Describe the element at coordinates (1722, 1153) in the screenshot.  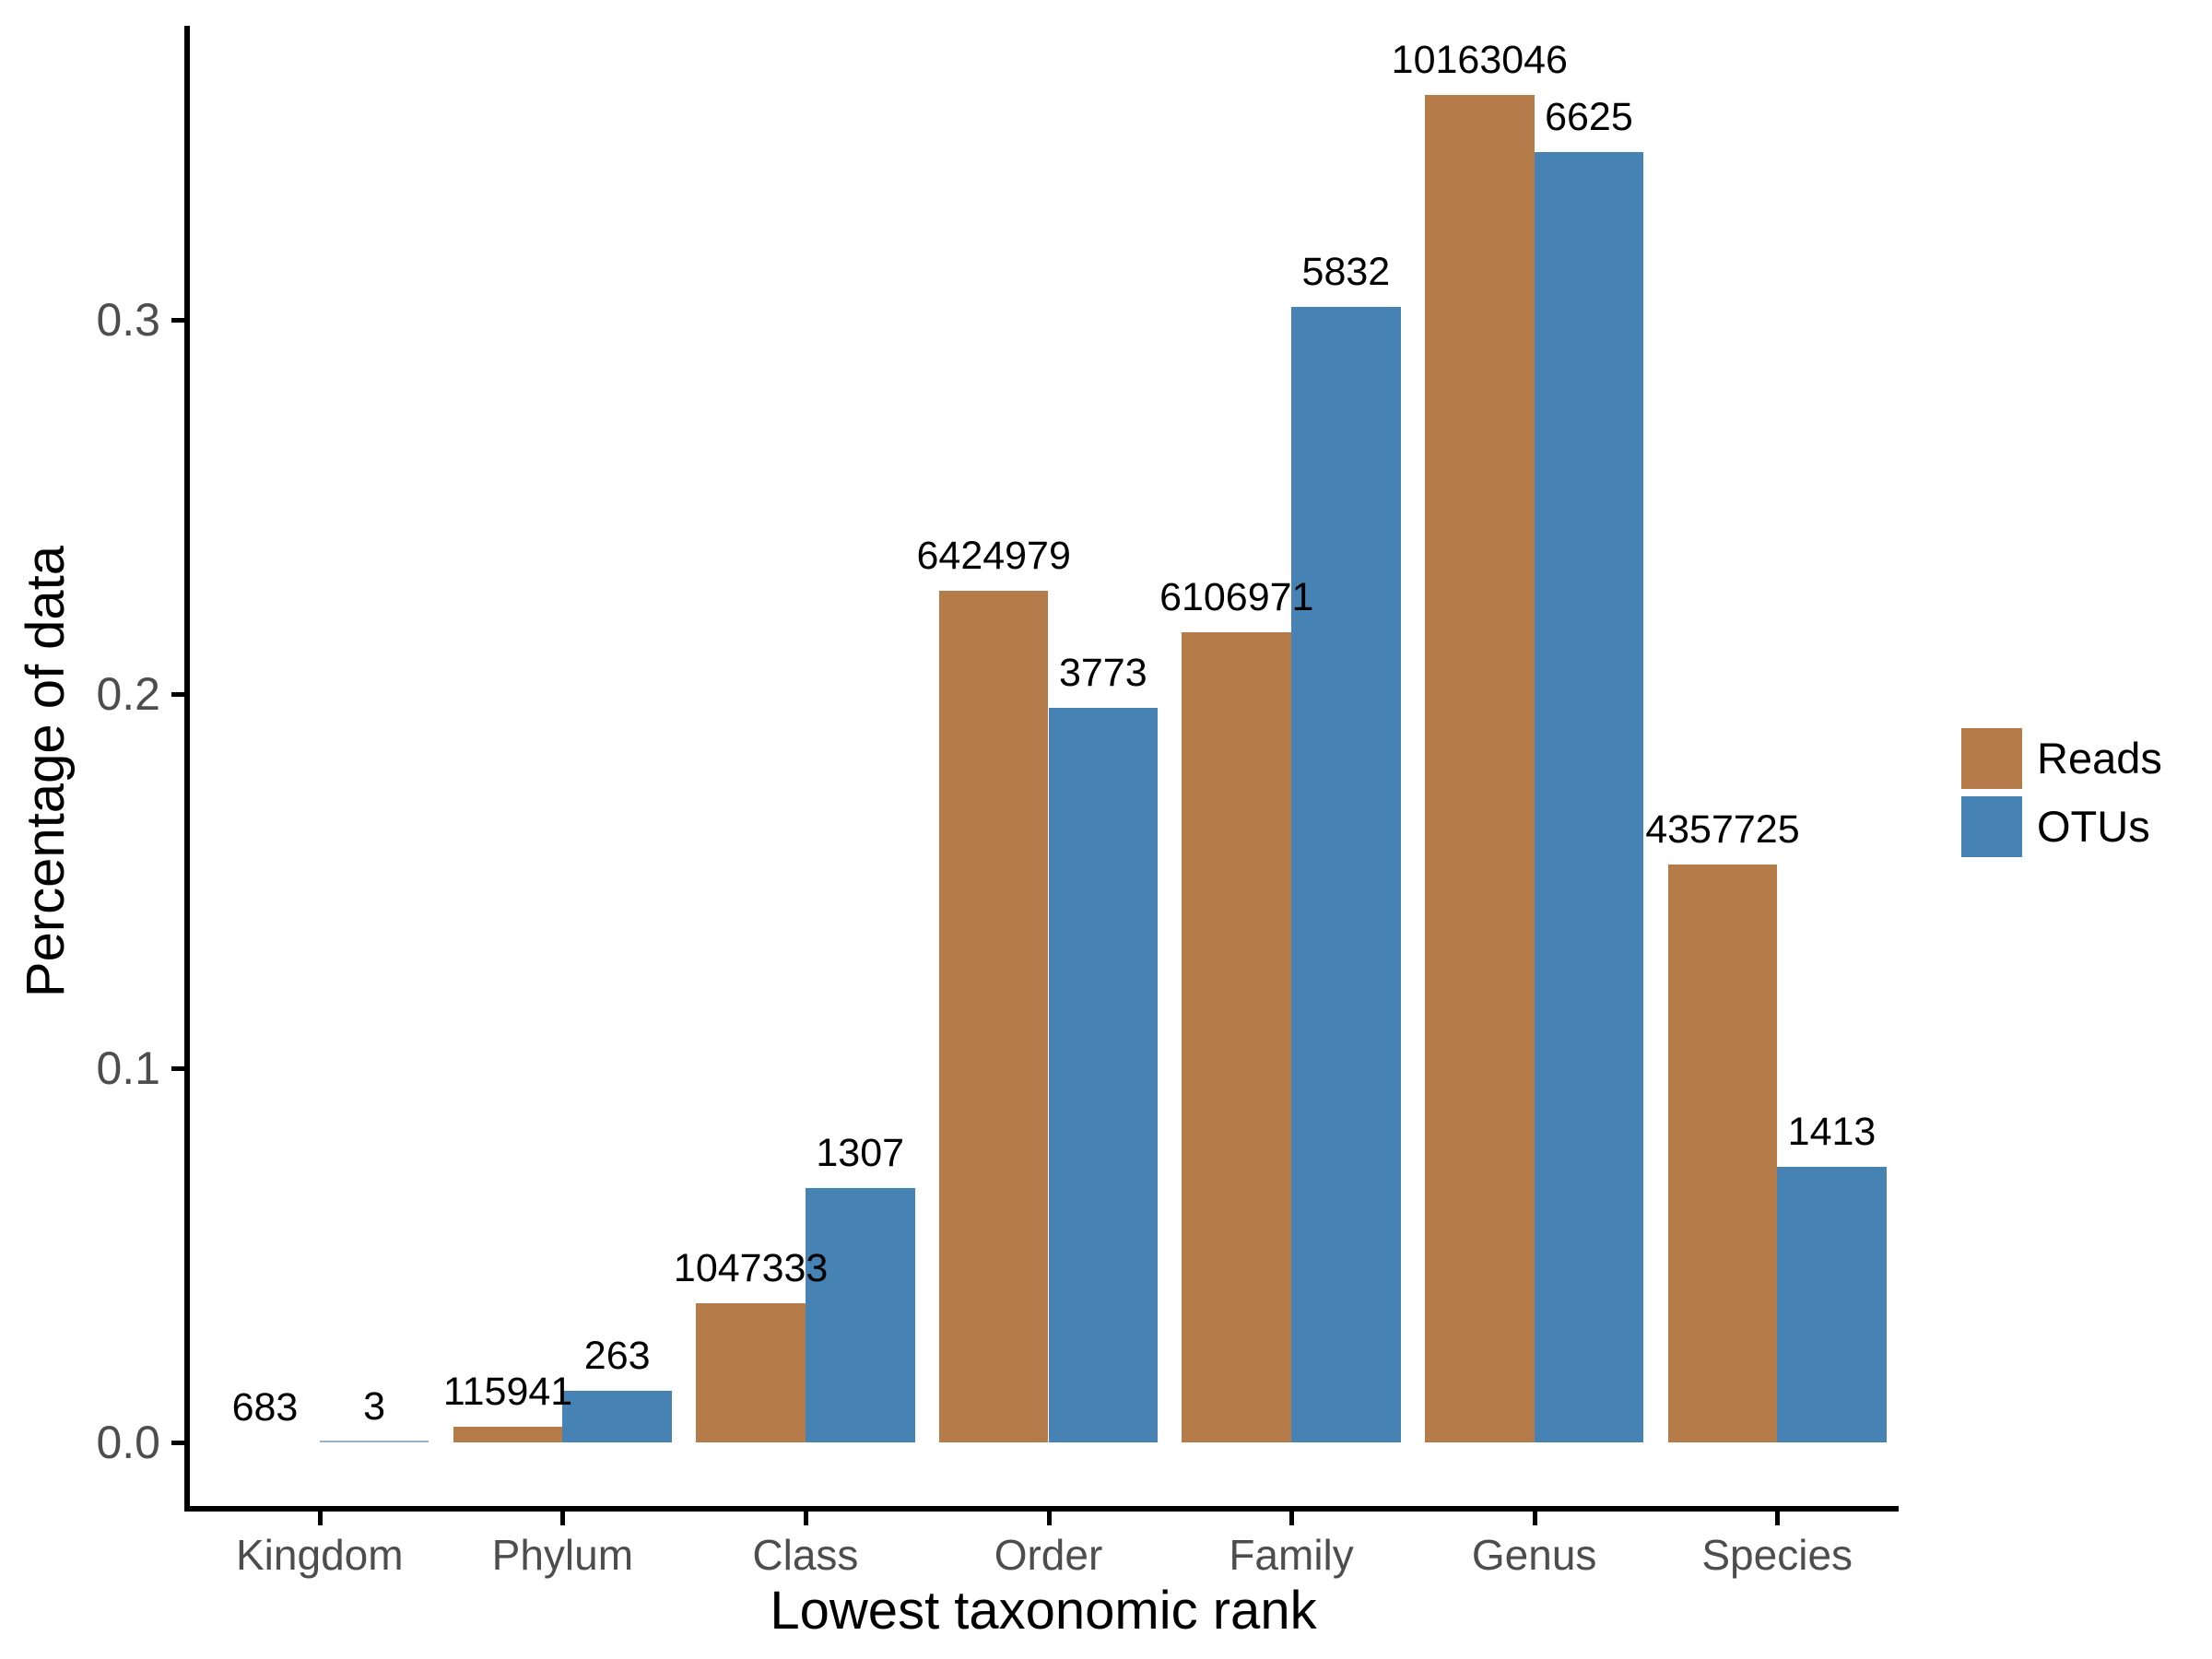
I see `bar-reads-species` at that location.